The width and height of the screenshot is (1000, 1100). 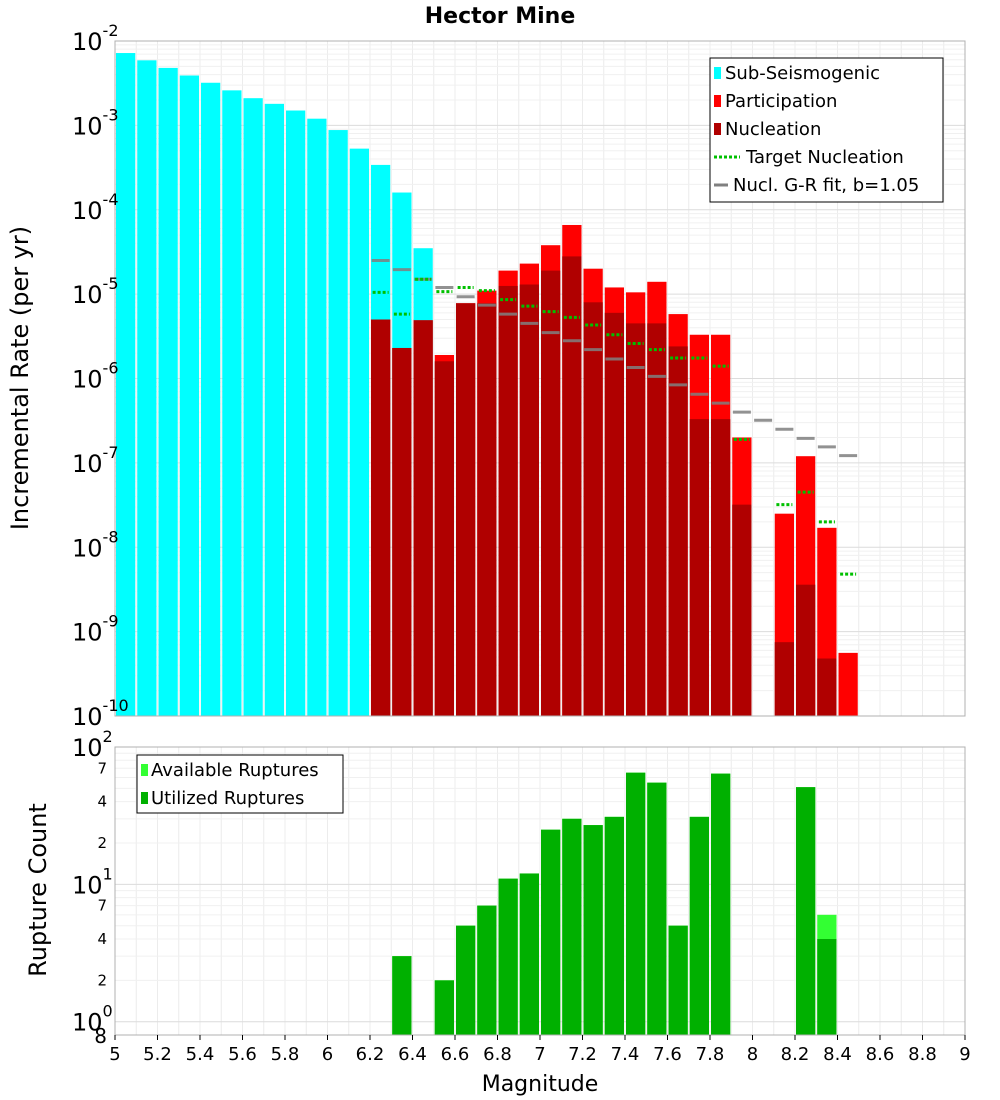 What do you see at coordinates (95, 207) in the screenshot?
I see `y-tick-label: 10⁻⁴` at bounding box center [95, 207].